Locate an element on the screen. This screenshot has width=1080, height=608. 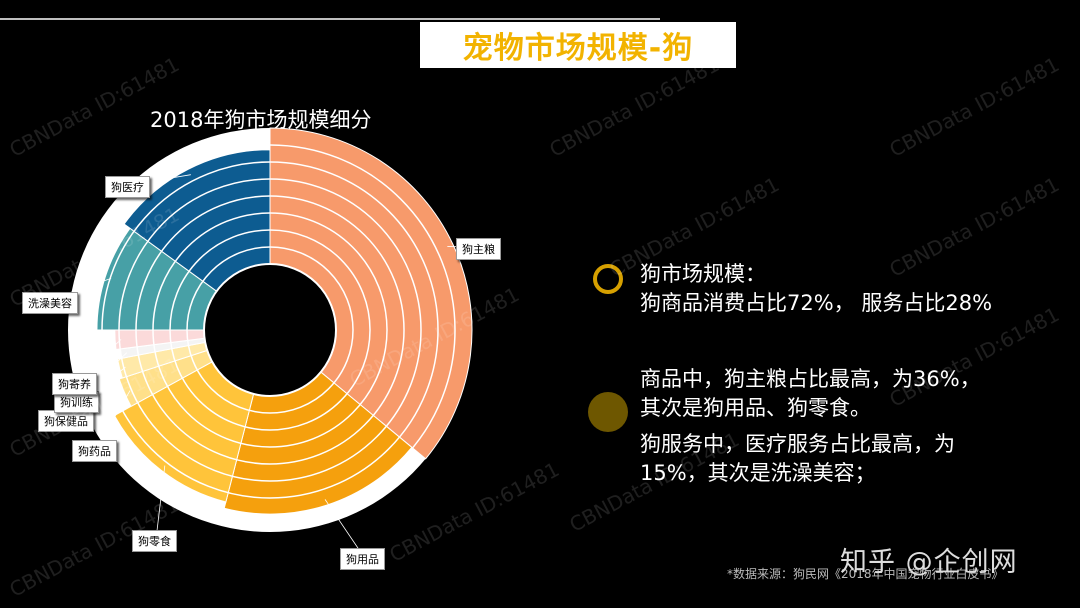
bullet-1-line-2: 狗商品消费占比72%， 服务占比28% is located at coordinates (816, 303).